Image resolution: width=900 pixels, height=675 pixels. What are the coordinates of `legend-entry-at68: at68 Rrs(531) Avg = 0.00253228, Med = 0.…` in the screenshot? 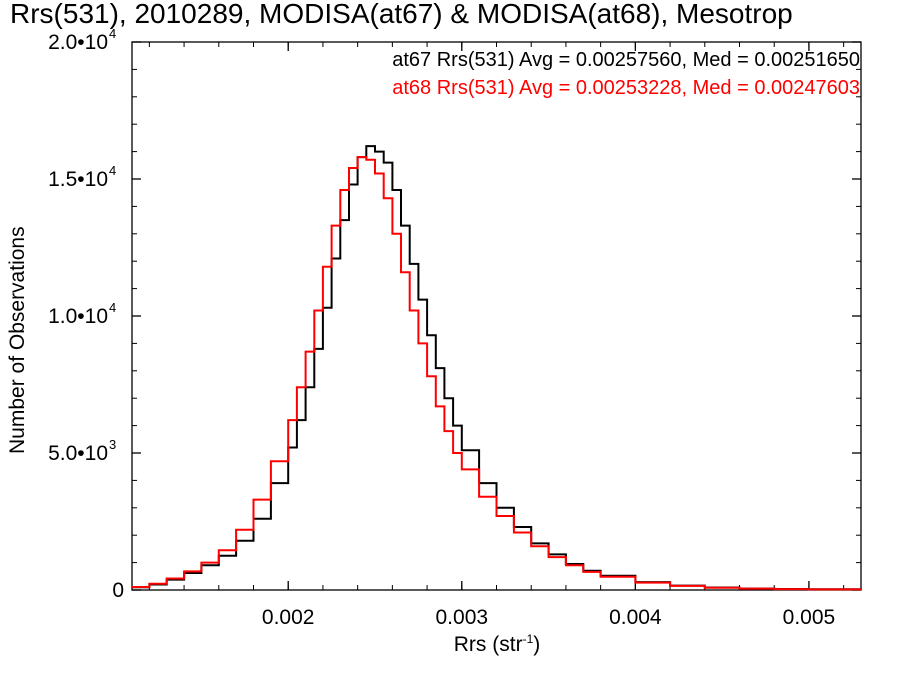 It's located at (626, 88).